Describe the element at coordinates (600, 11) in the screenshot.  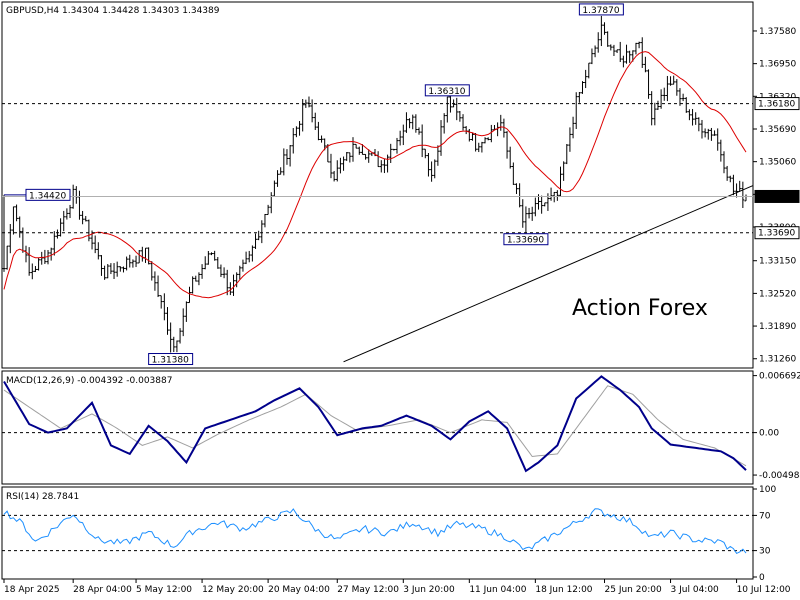
I see `level-annotation-label: 1.37870` at that location.